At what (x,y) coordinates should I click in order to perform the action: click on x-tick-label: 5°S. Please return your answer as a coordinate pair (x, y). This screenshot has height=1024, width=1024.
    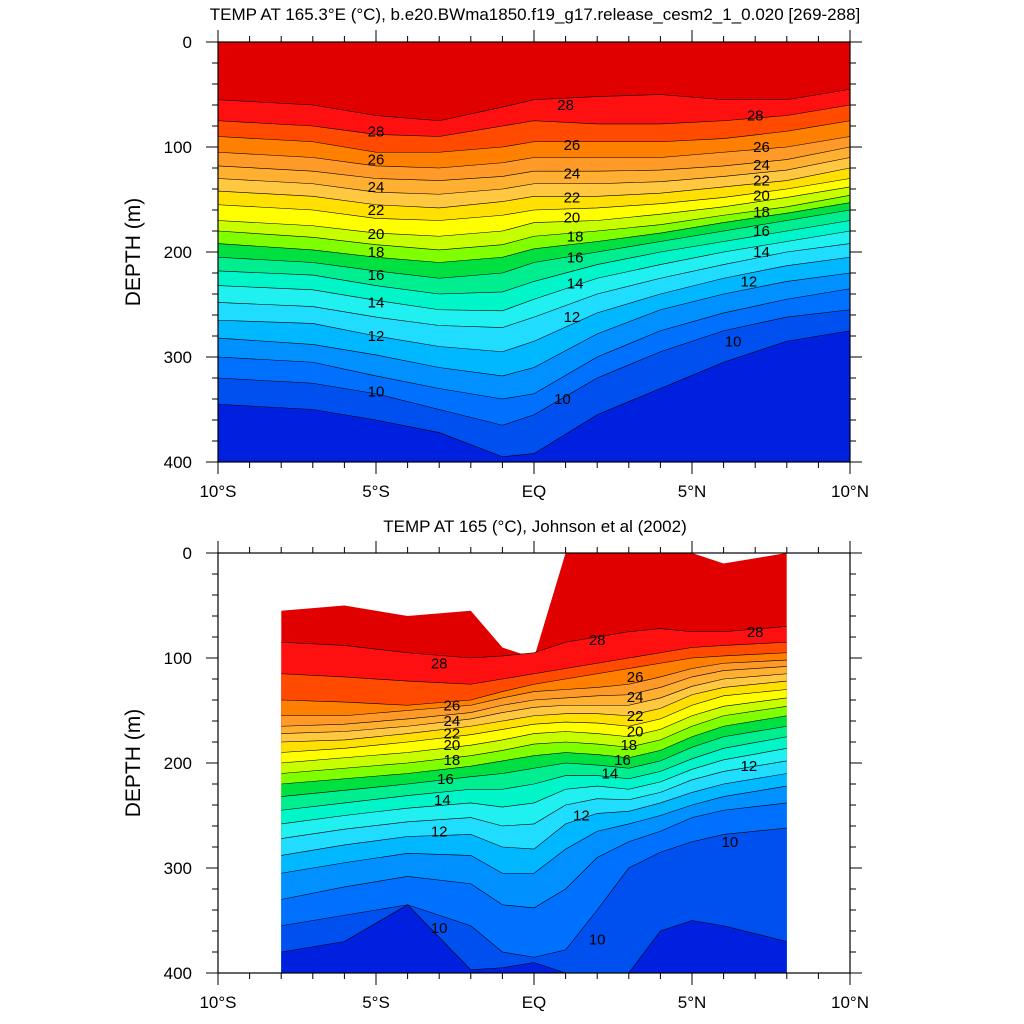
    Looking at the image, I should click on (376, 491).